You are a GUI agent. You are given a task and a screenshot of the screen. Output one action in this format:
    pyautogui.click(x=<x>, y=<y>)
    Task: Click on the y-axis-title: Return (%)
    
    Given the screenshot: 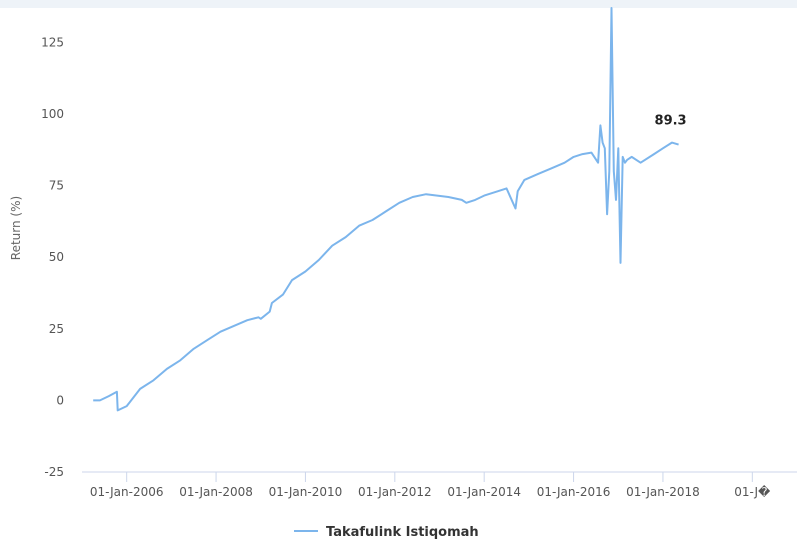 What is the action you would take?
    pyautogui.click(x=16, y=228)
    